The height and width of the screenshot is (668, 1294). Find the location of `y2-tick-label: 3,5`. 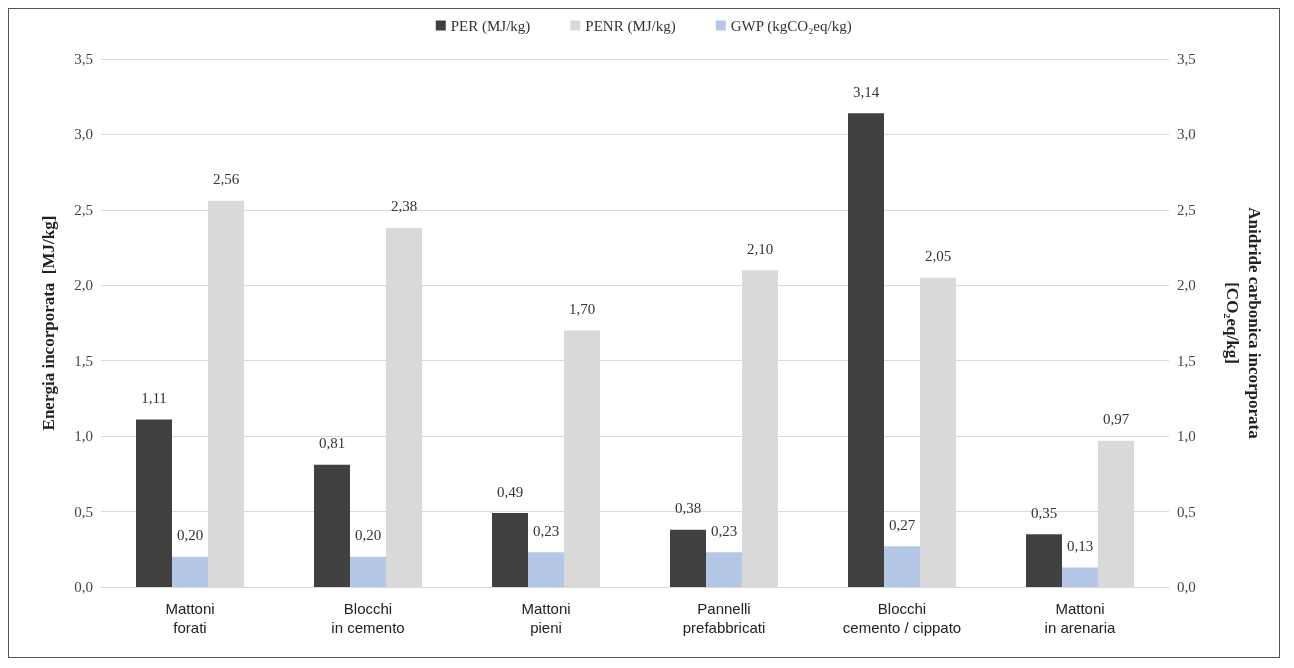

y2-tick-label: 3,5 is located at coordinates (1186, 59).